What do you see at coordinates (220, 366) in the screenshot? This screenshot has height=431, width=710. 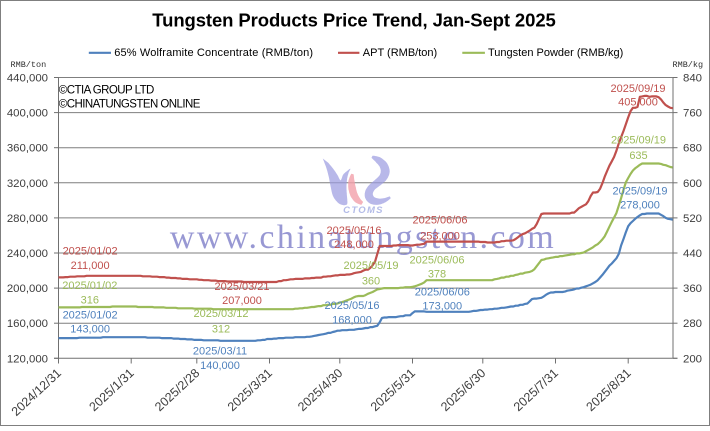 I see `svg-text: 140,000` at bounding box center [220, 366].